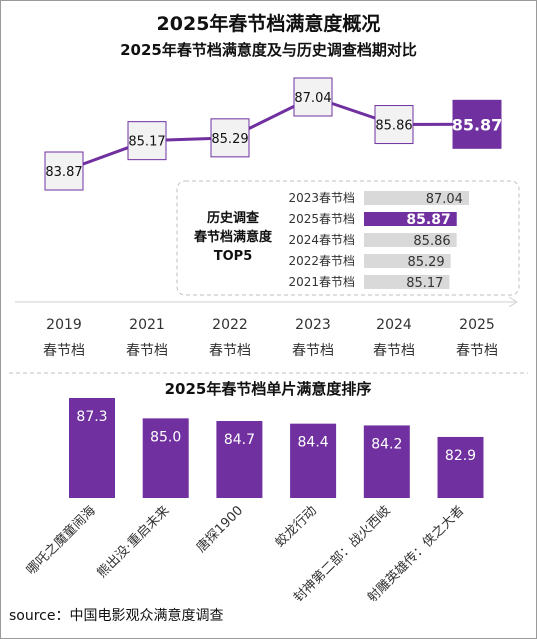 Image resolution: width=537 pixels, height=639 pixels. What do you see at coordinates (431, 241) in the screenshot?
I see `top5-value-label: 85.86` at bounding box center [431, 241].